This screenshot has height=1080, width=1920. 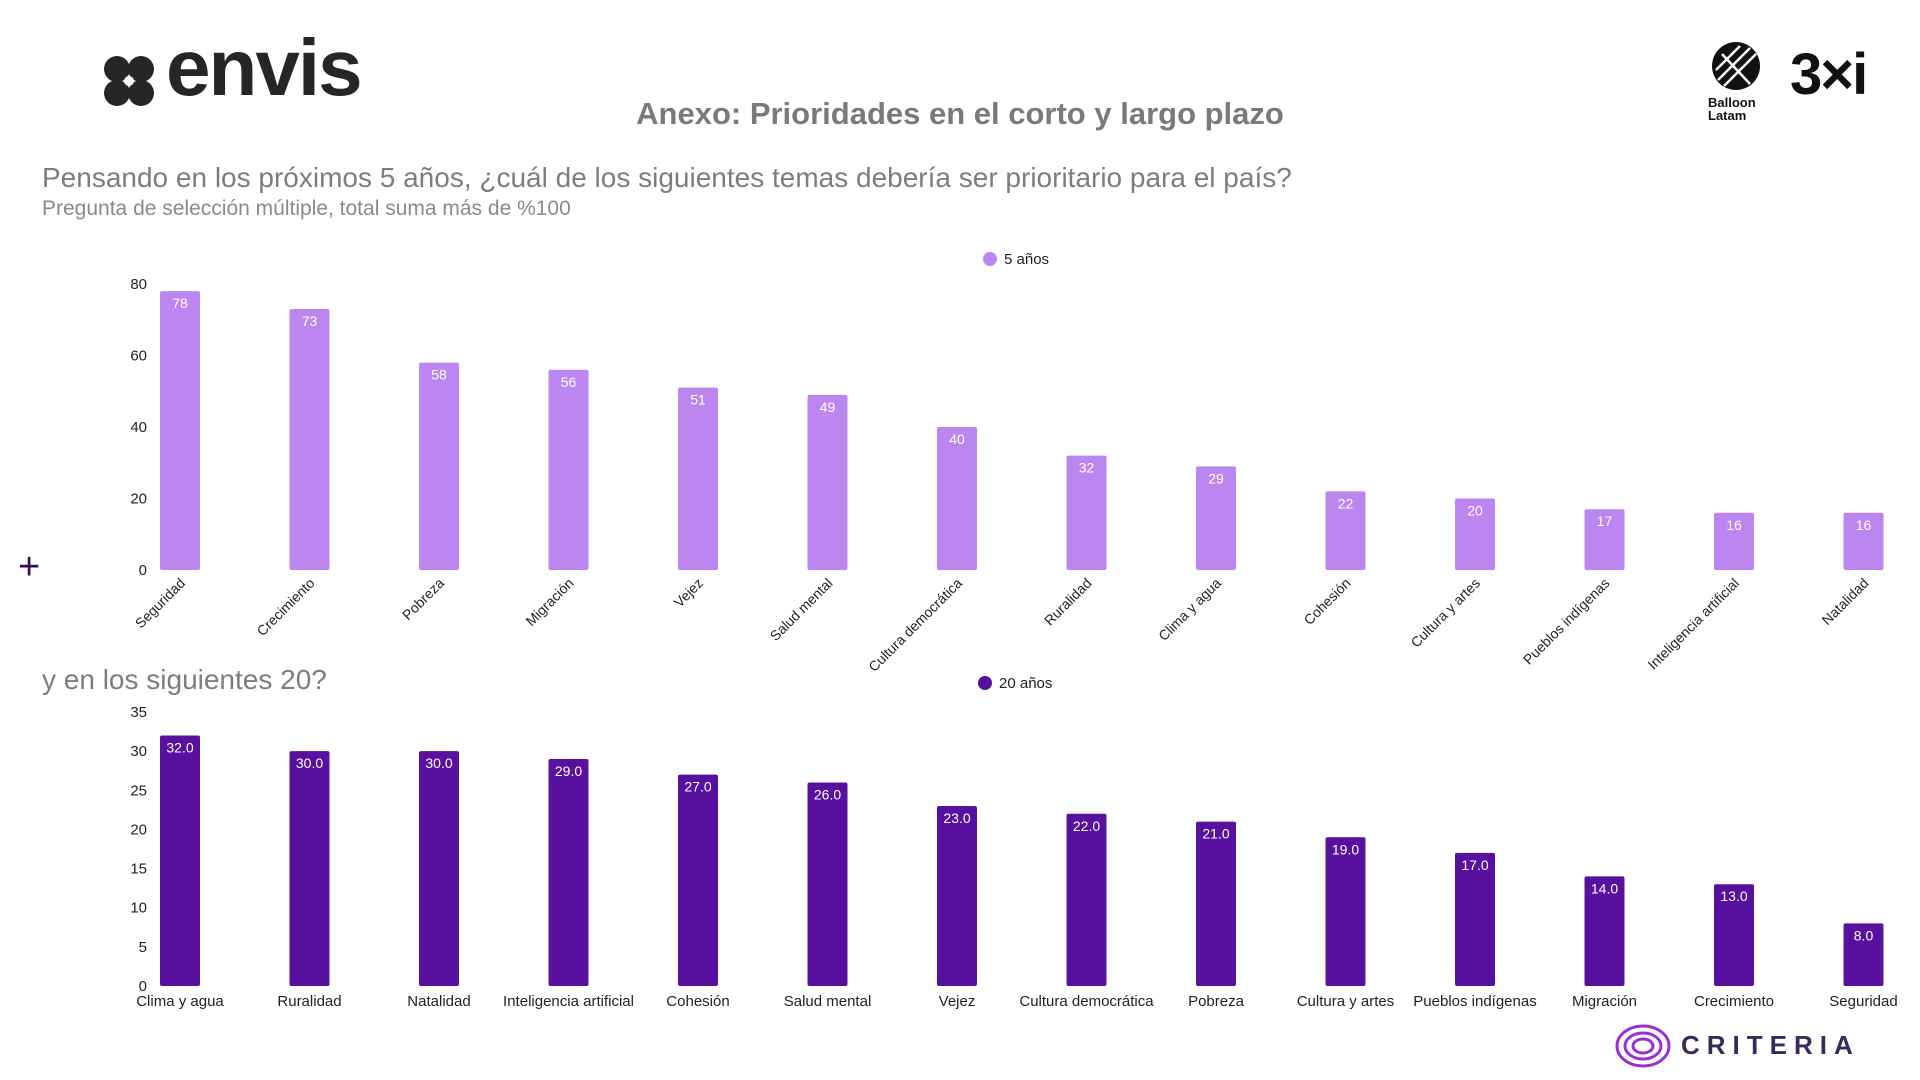 What do you see at coordinates (138, 356) in the screenshot?
I see `y-tick-label: 60` at bounding box center [138, 356].